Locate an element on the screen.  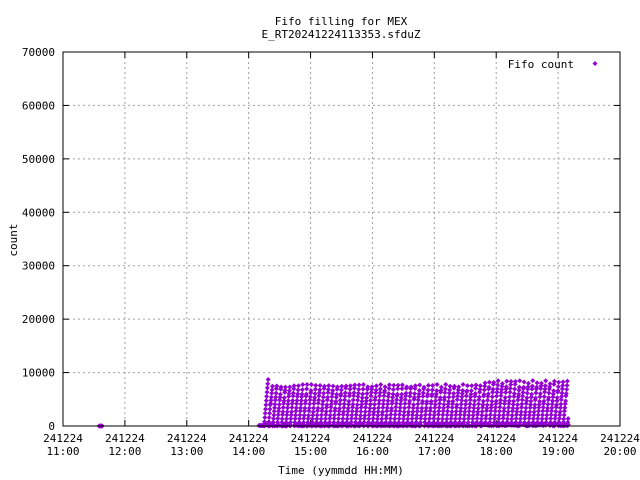
y-tick-label: 0 is located at coordinates (51, 426).